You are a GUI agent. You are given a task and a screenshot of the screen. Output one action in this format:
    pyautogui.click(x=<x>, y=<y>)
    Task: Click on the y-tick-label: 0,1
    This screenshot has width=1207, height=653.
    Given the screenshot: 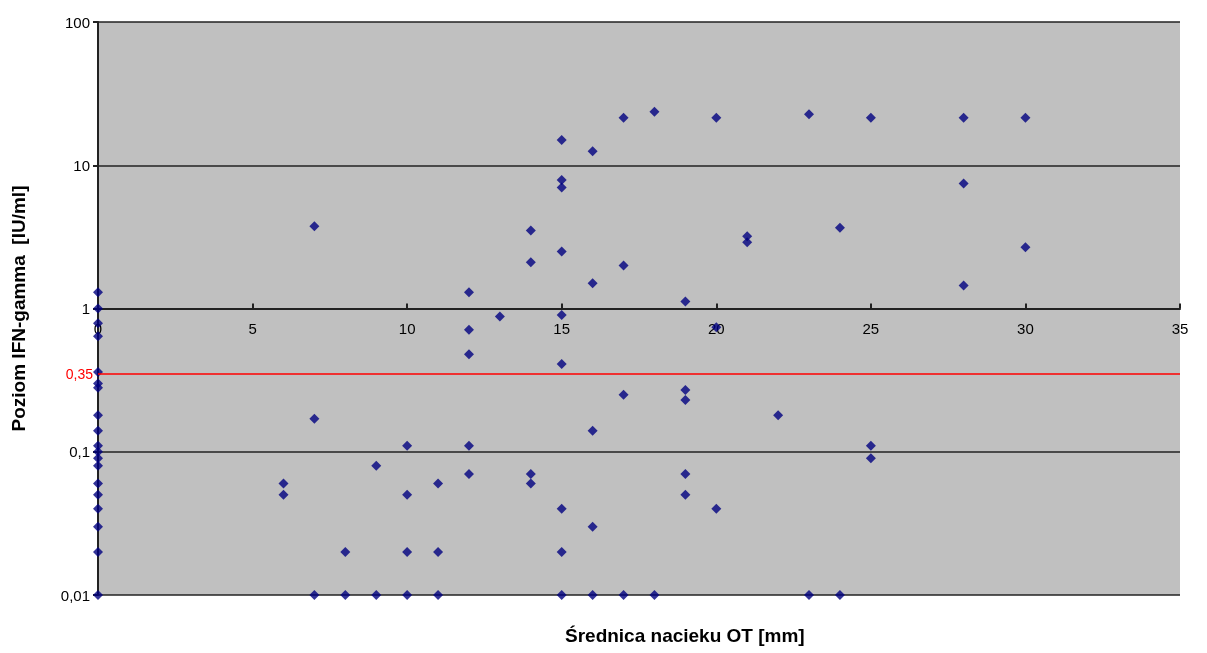 What is the action you would take?
    pyautogui.click(x=79, y=452)
    